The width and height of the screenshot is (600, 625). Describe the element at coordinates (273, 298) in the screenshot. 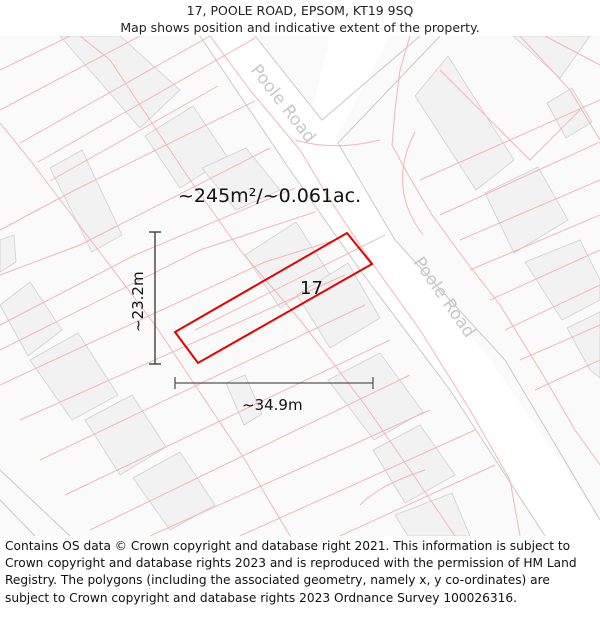

I see `property-boundary-highlight` at that location.